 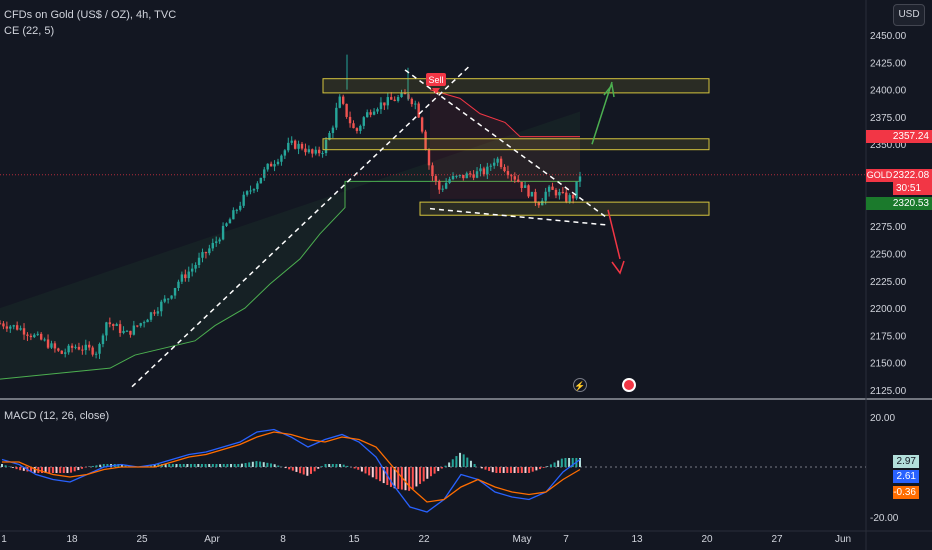 I want to click on time-tick-label: 1, so click(x=4, y=539).